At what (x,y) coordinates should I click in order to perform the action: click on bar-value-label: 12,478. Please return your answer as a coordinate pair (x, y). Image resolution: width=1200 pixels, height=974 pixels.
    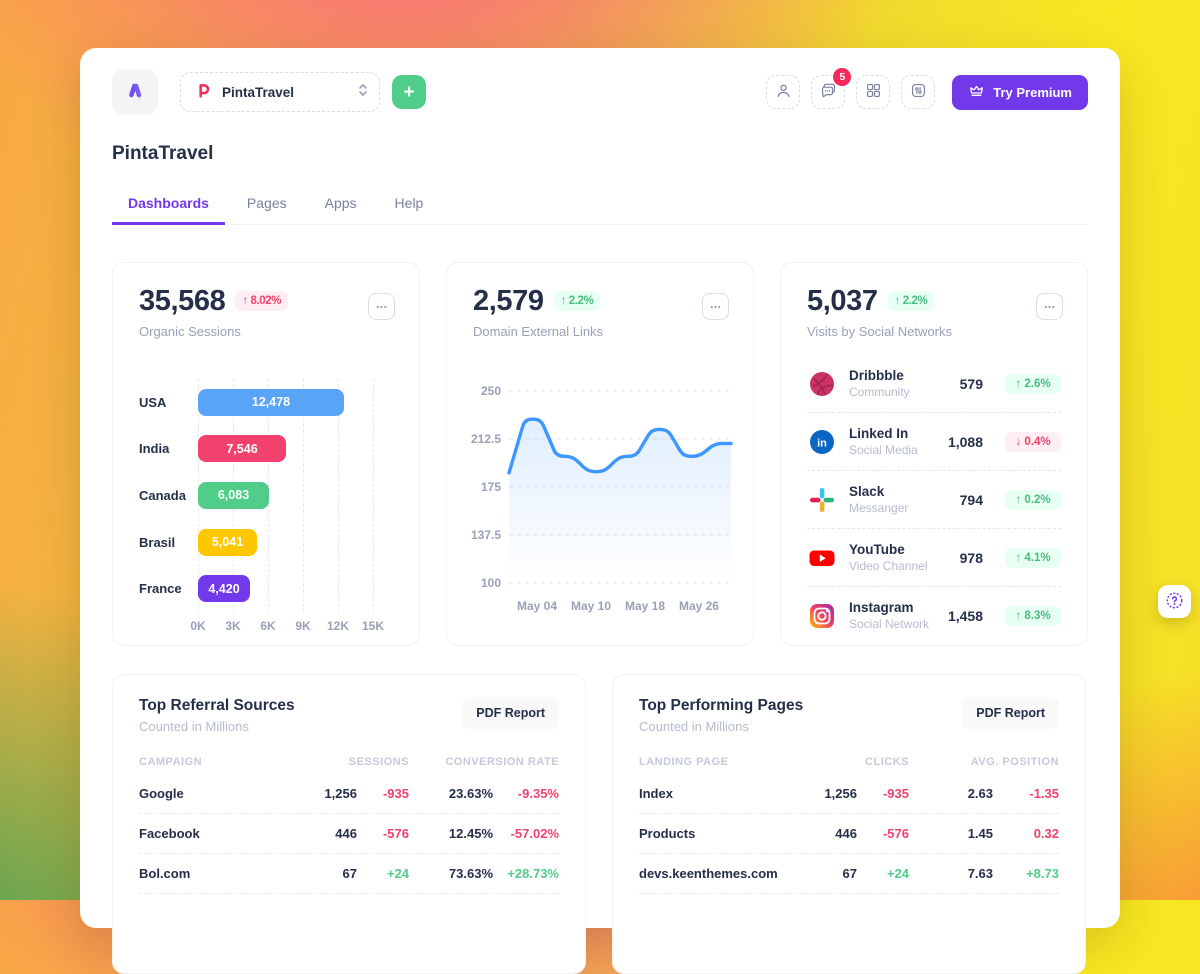
    Looking at the image, I should click on (271, 402).